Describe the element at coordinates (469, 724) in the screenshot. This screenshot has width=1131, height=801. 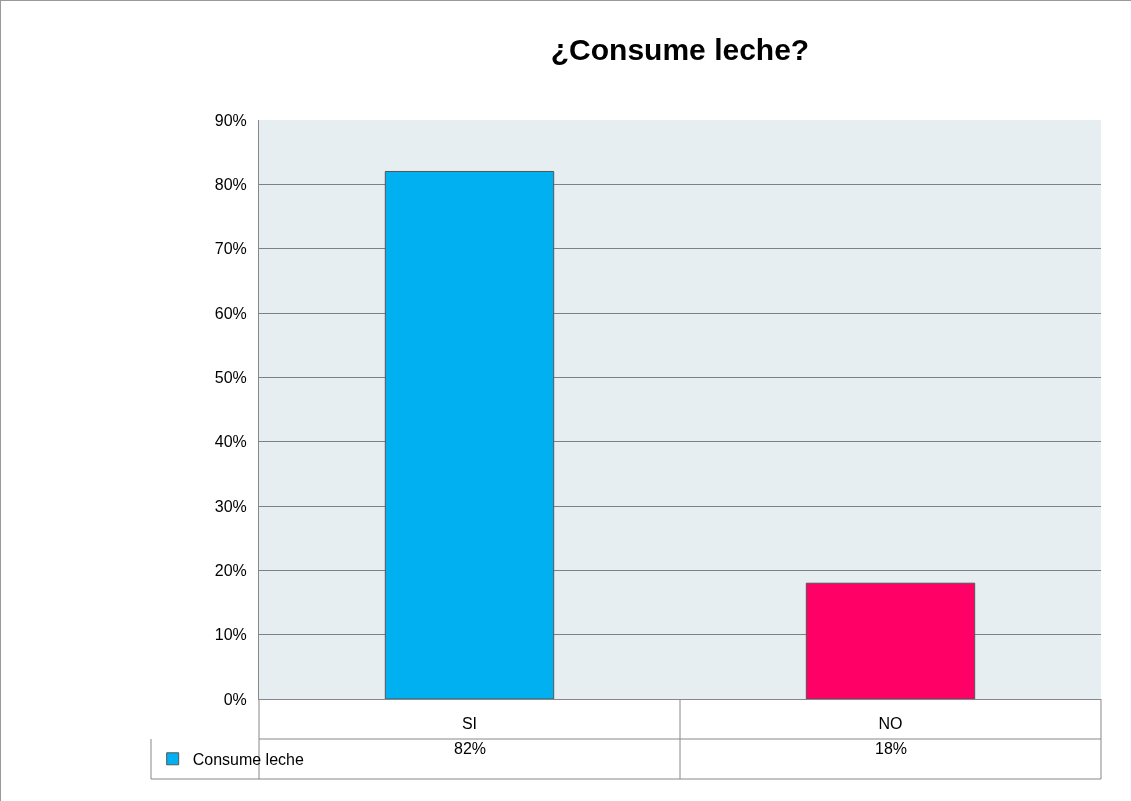
I see `x-tick-label: SI` at that location.